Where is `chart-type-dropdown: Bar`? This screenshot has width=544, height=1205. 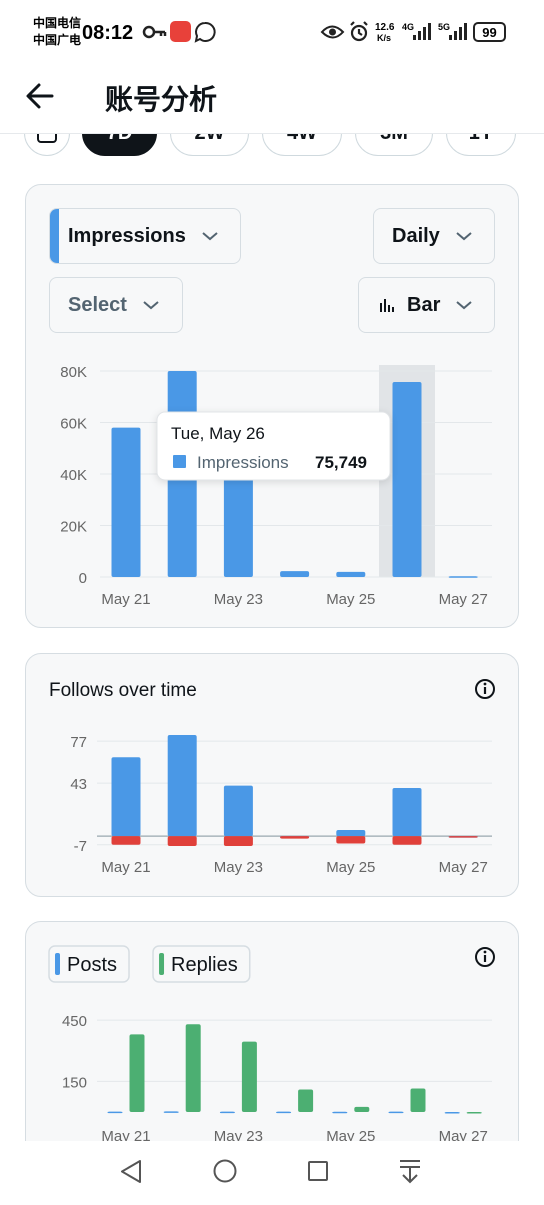 chart-type-dropdown: Bar is located at coordinates (426, 305).